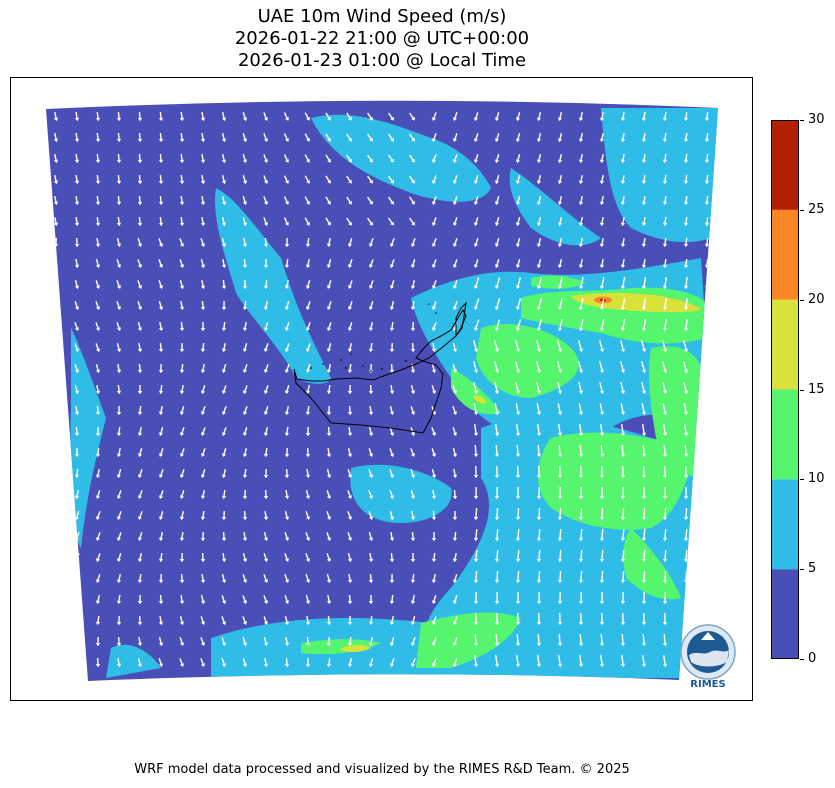 This screenshot has width=835, height=788. Describe the element at coordinates (816, 119) in the screenshot. I see `colorbar-tick-label: 30` at that location.